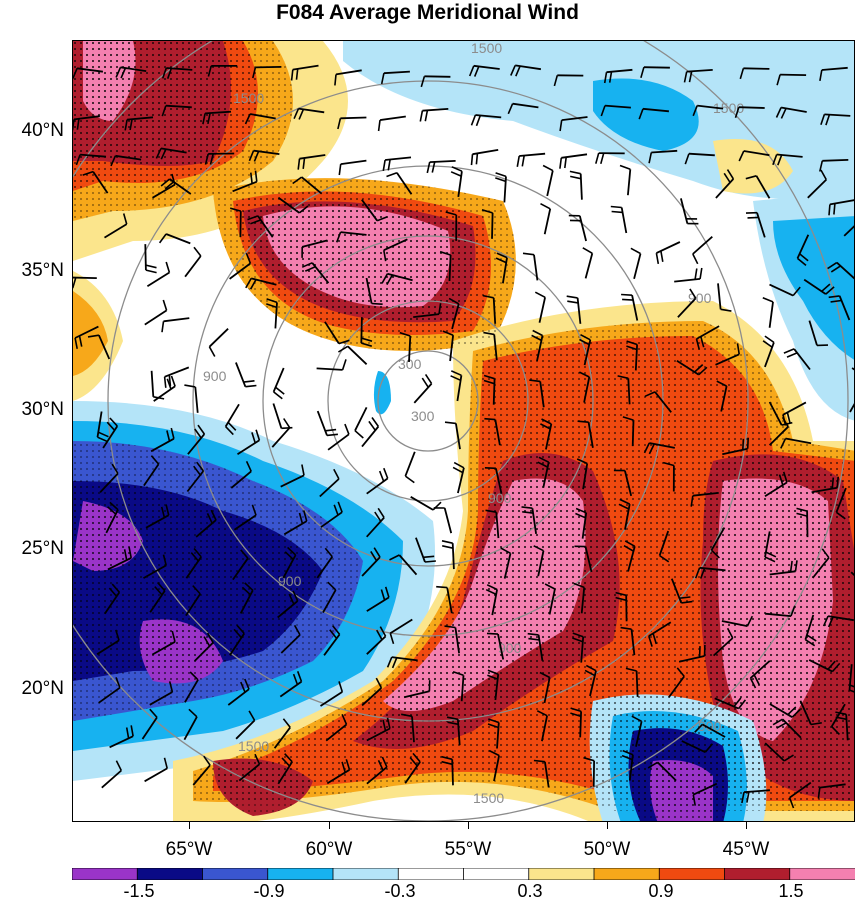 Image resolution: width=855 pixels, height=901 pixels. I want to click on lon-label-55w: 55°W, so click(468, 850).